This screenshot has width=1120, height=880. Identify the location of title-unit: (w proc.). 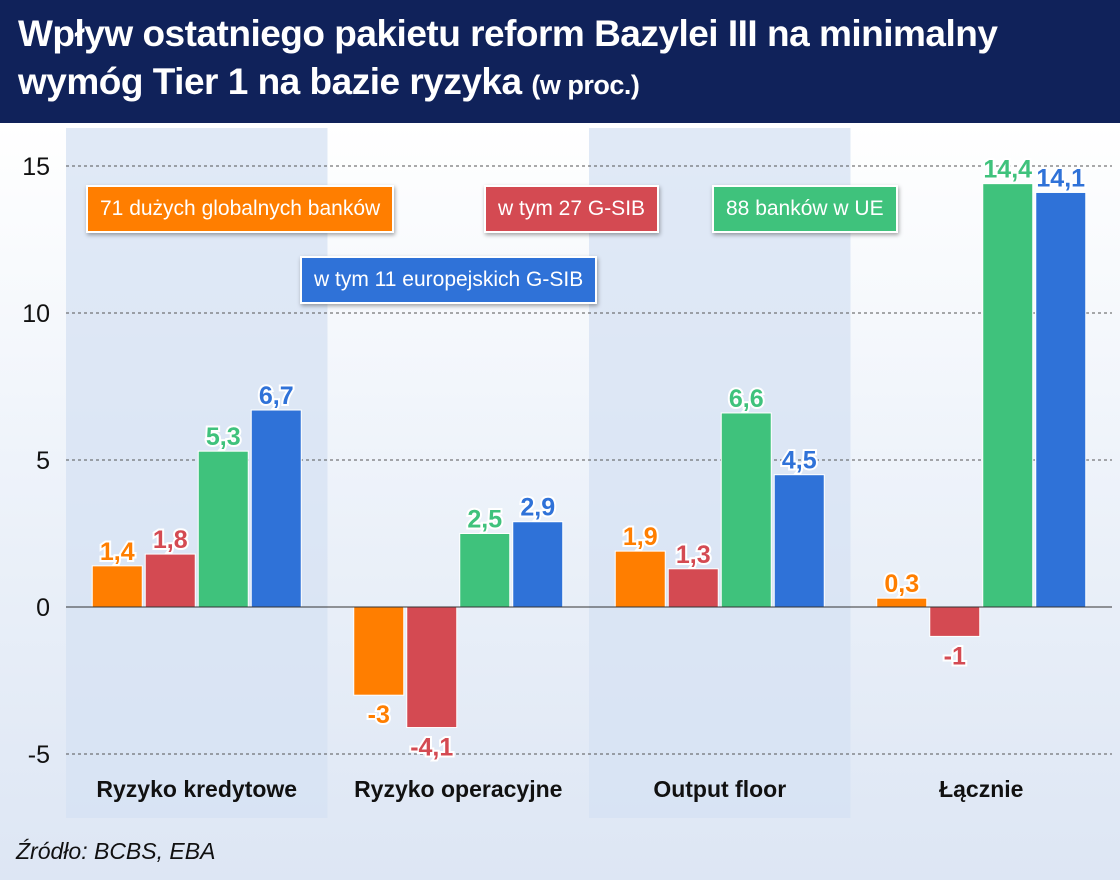
(585, 85).